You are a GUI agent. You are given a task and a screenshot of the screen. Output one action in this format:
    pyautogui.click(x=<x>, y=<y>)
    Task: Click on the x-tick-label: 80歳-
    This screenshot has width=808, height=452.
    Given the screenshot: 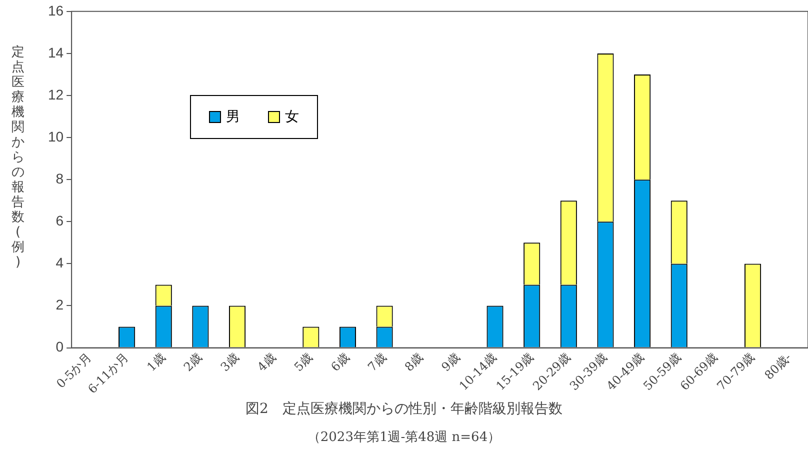 What is the action you would take?
    pyautogui.click(x=778, y=366)
    